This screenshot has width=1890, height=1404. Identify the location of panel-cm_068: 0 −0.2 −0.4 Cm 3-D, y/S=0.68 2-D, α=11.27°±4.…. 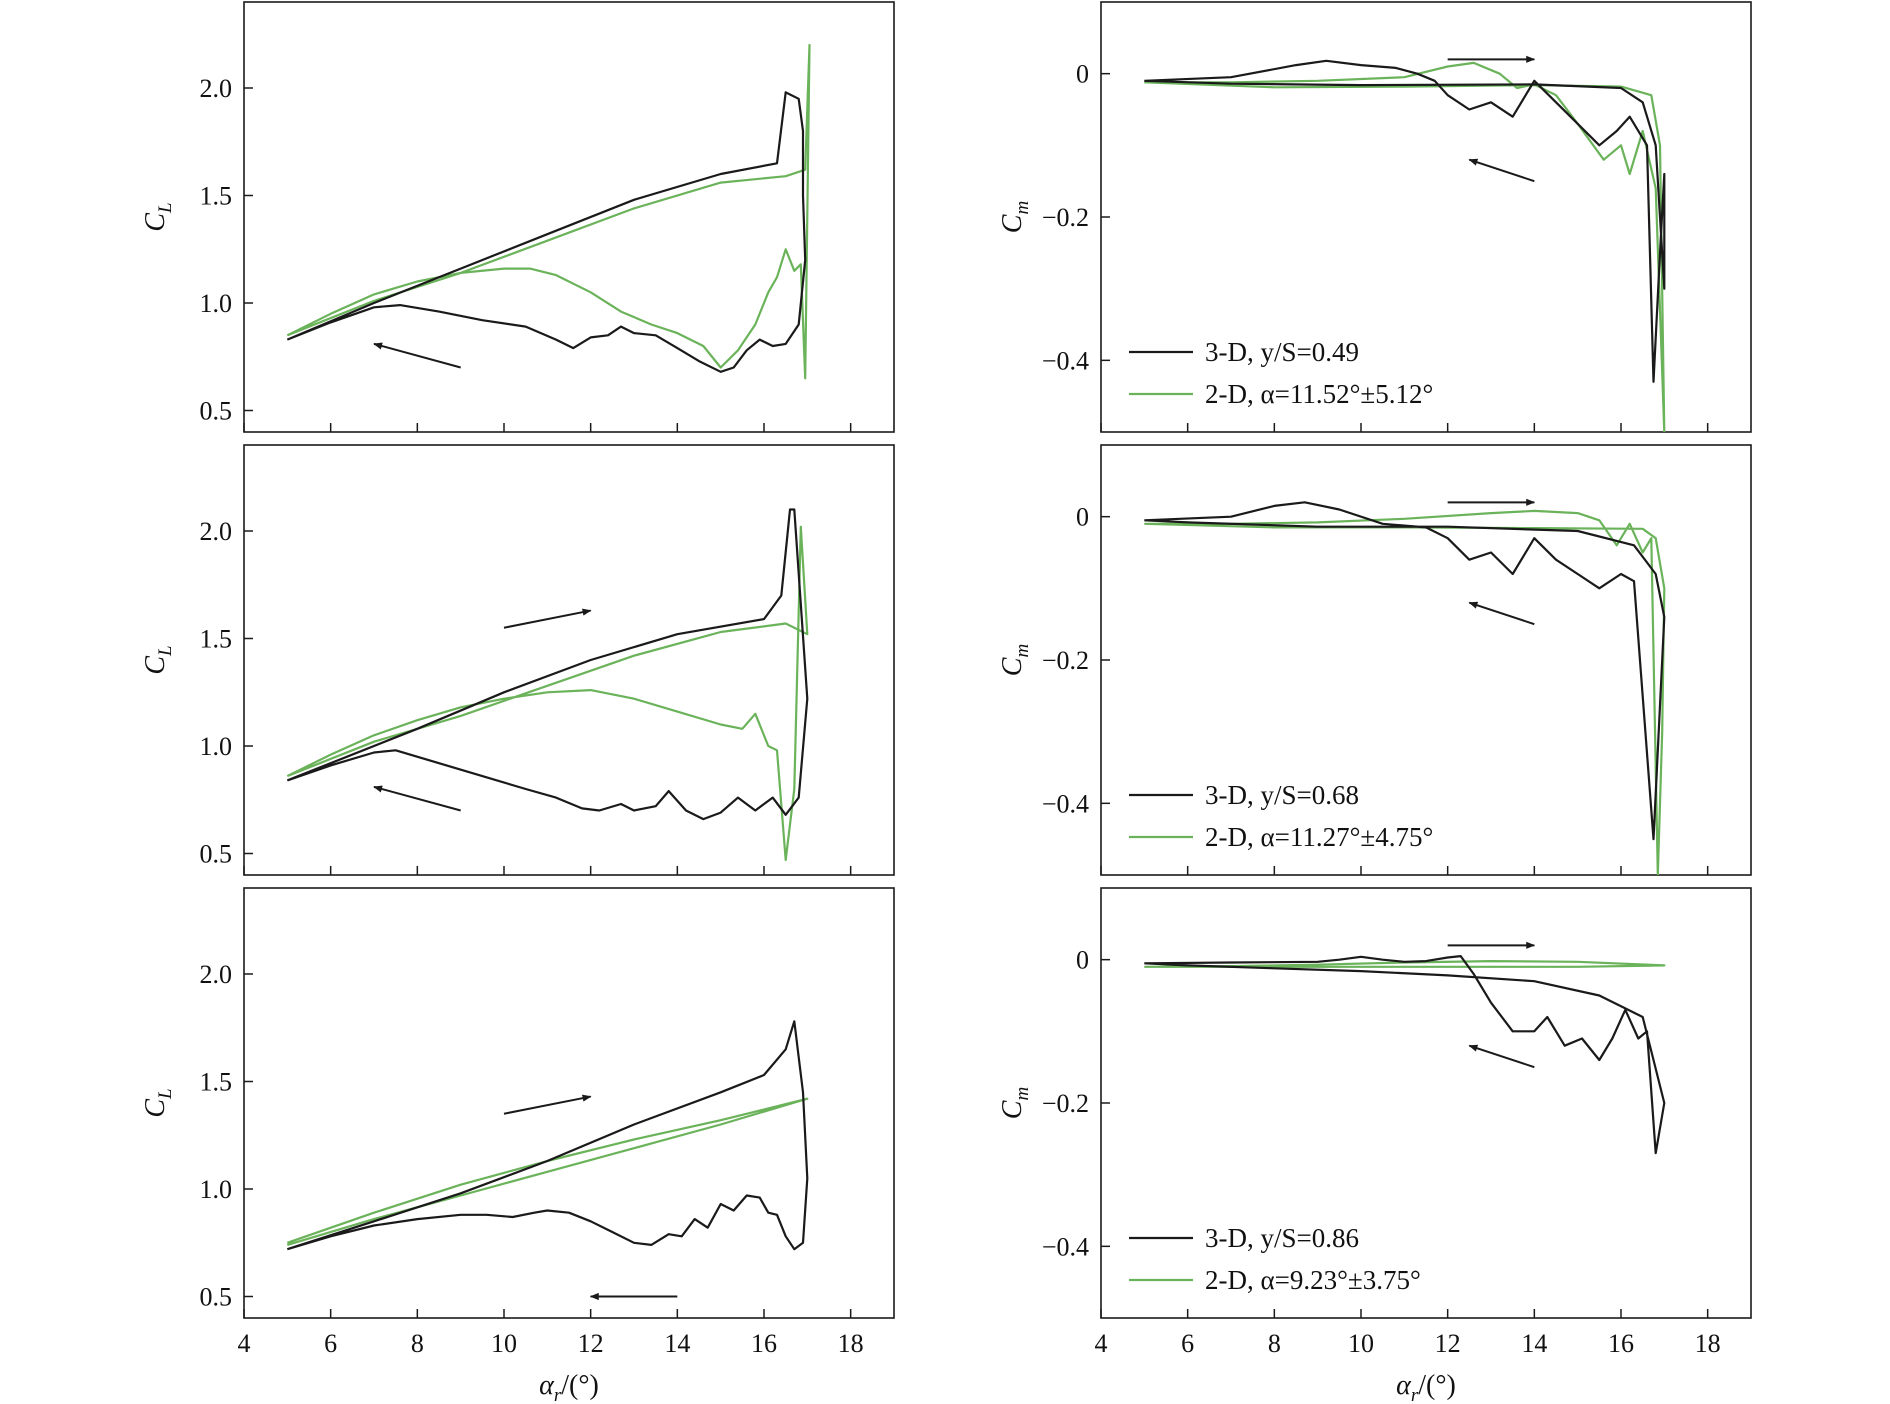
(1374, 660).